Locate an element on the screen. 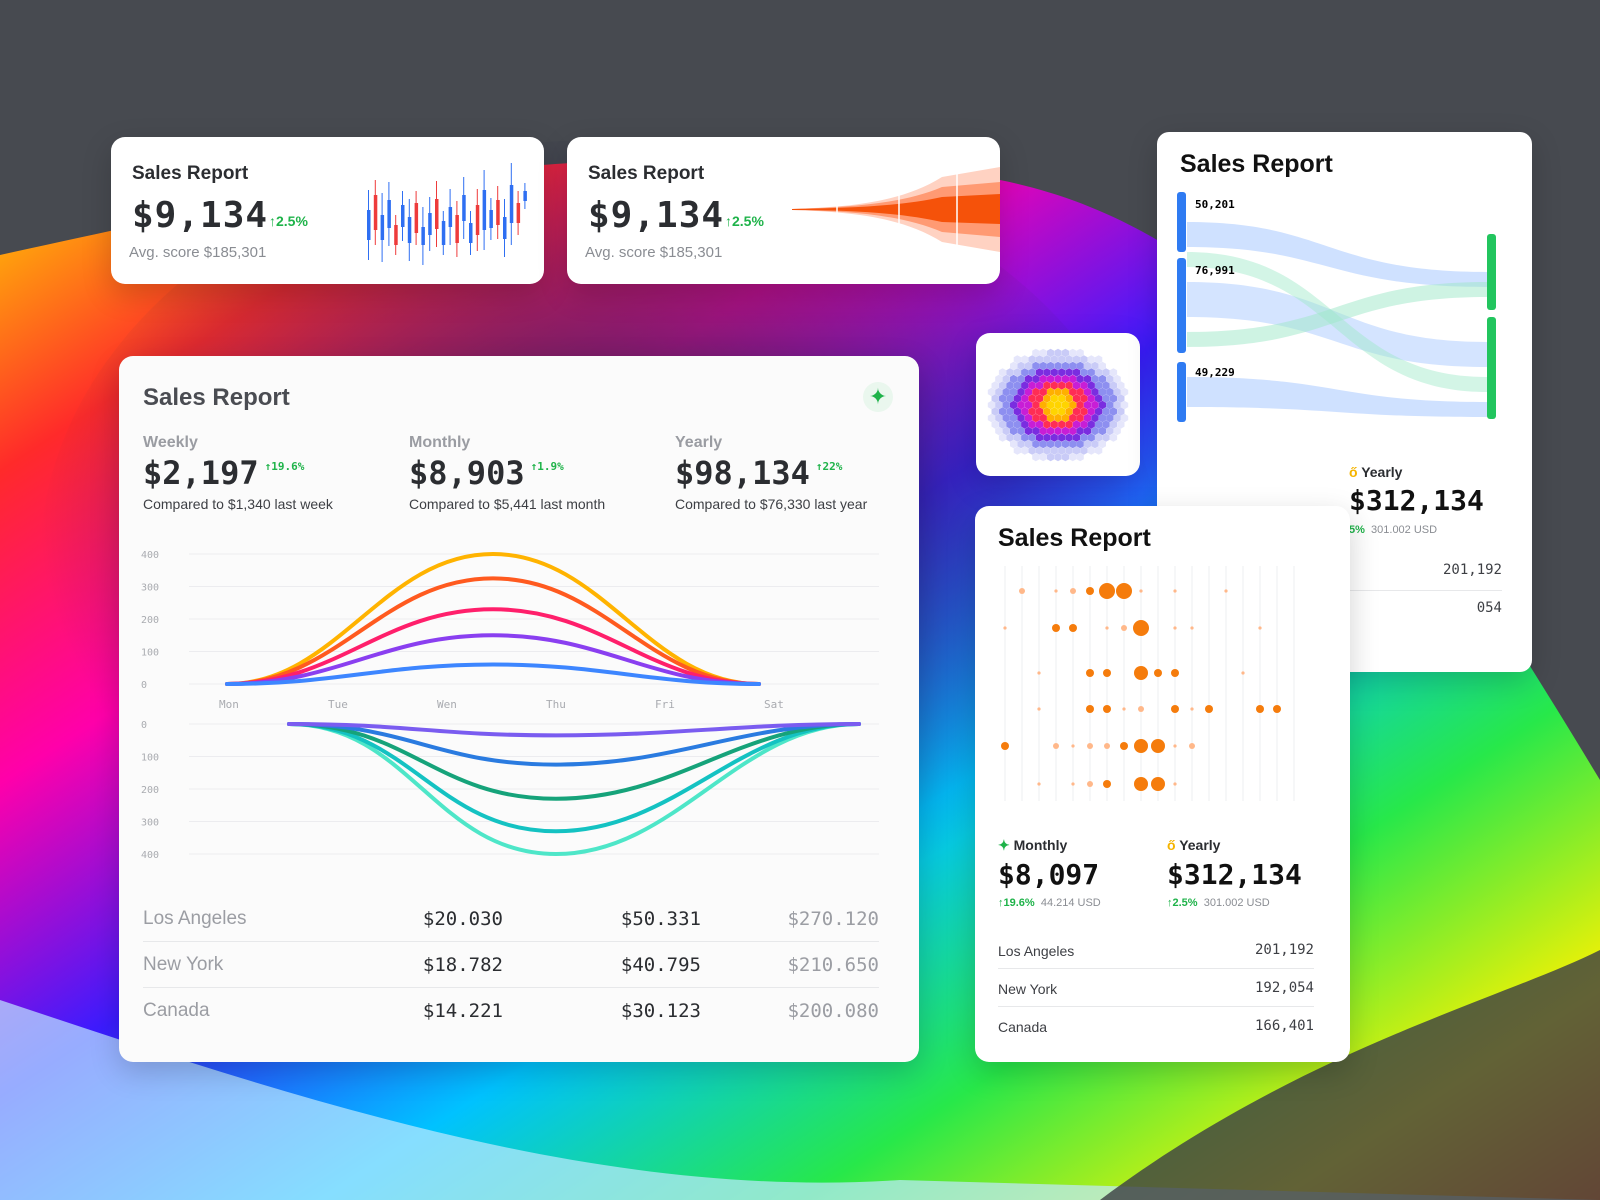 Image resolution: width=1600 pixels, height=1200 pixels. kpi-value: $2,197 ↑19.6% is located at coordinates (224, 473).